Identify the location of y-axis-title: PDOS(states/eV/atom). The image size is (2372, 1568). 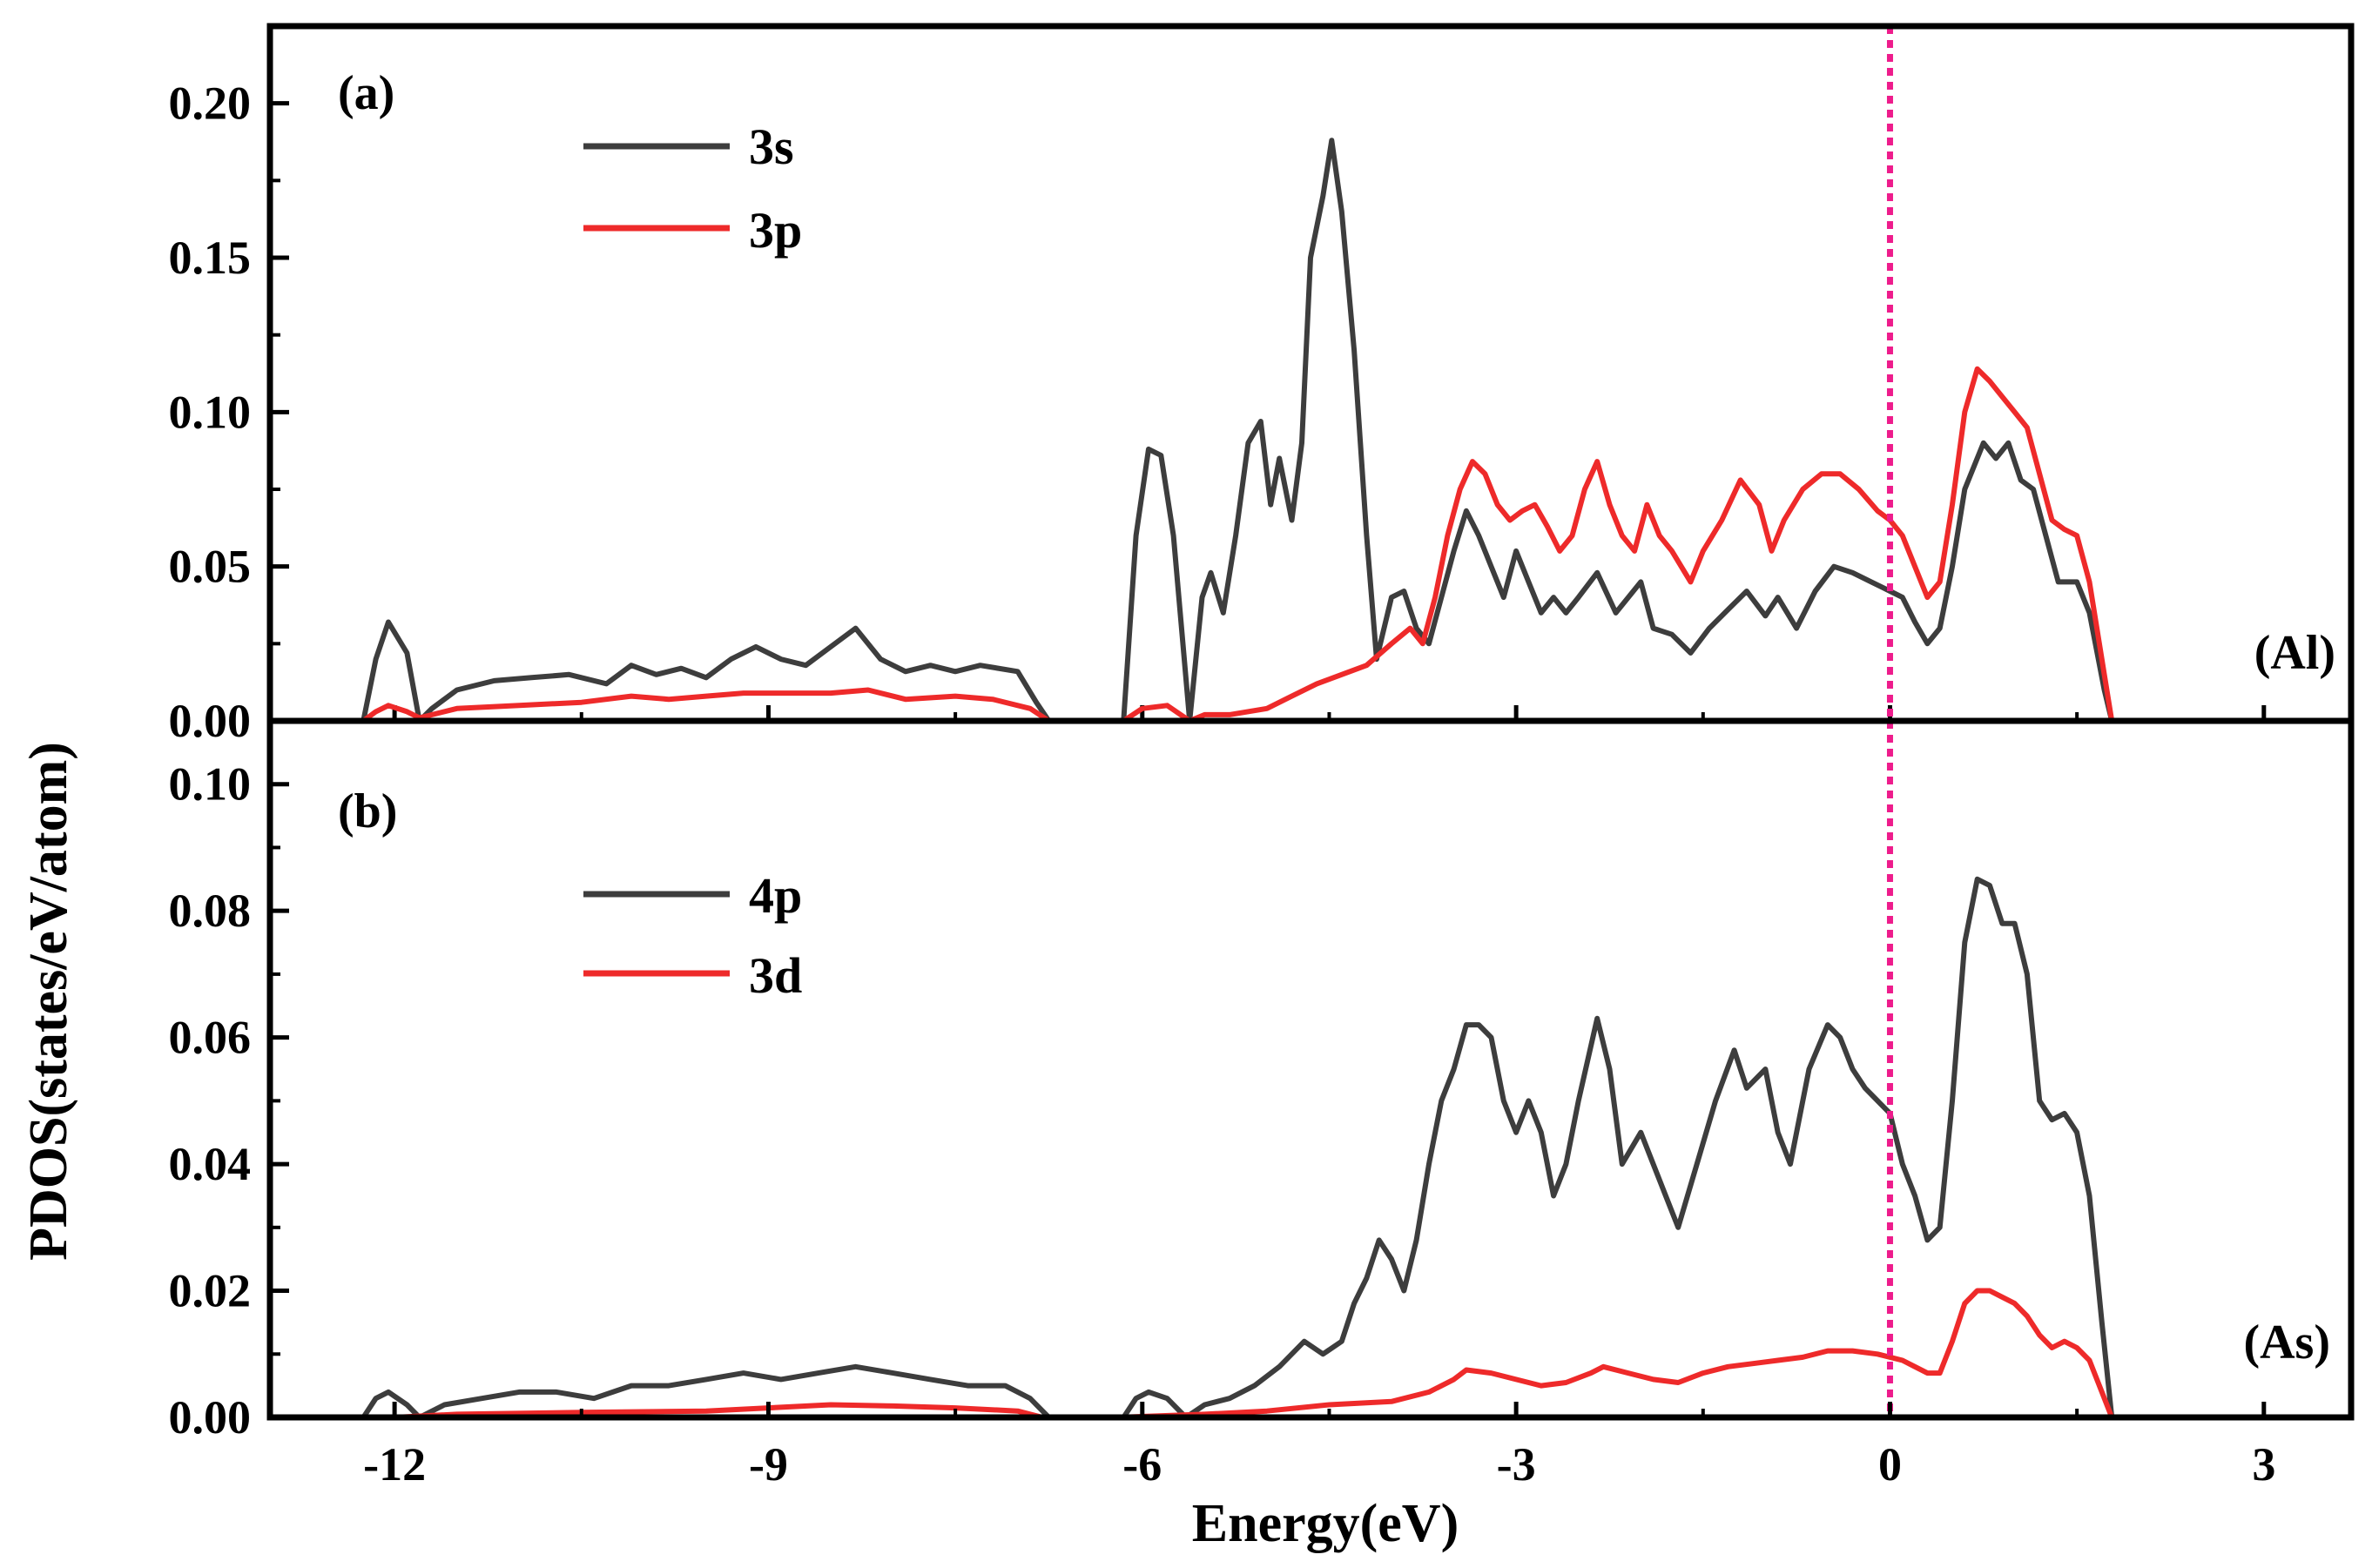
(49, 1001).